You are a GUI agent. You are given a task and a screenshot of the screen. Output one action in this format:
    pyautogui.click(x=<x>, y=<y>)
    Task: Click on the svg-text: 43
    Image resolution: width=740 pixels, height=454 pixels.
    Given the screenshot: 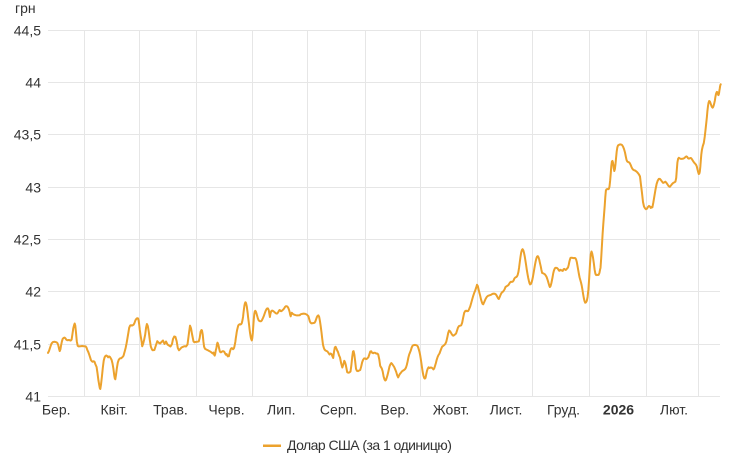 What is the action you would take?
    pyautogui.click(x=33, y=188)
    